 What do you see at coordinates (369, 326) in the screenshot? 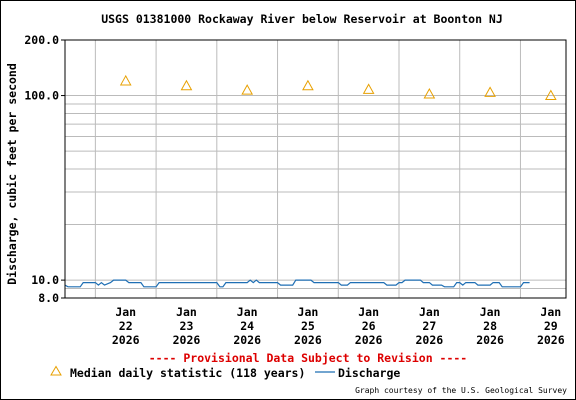
I see `x-tick-label: 26` at bounding box center [369, 326].